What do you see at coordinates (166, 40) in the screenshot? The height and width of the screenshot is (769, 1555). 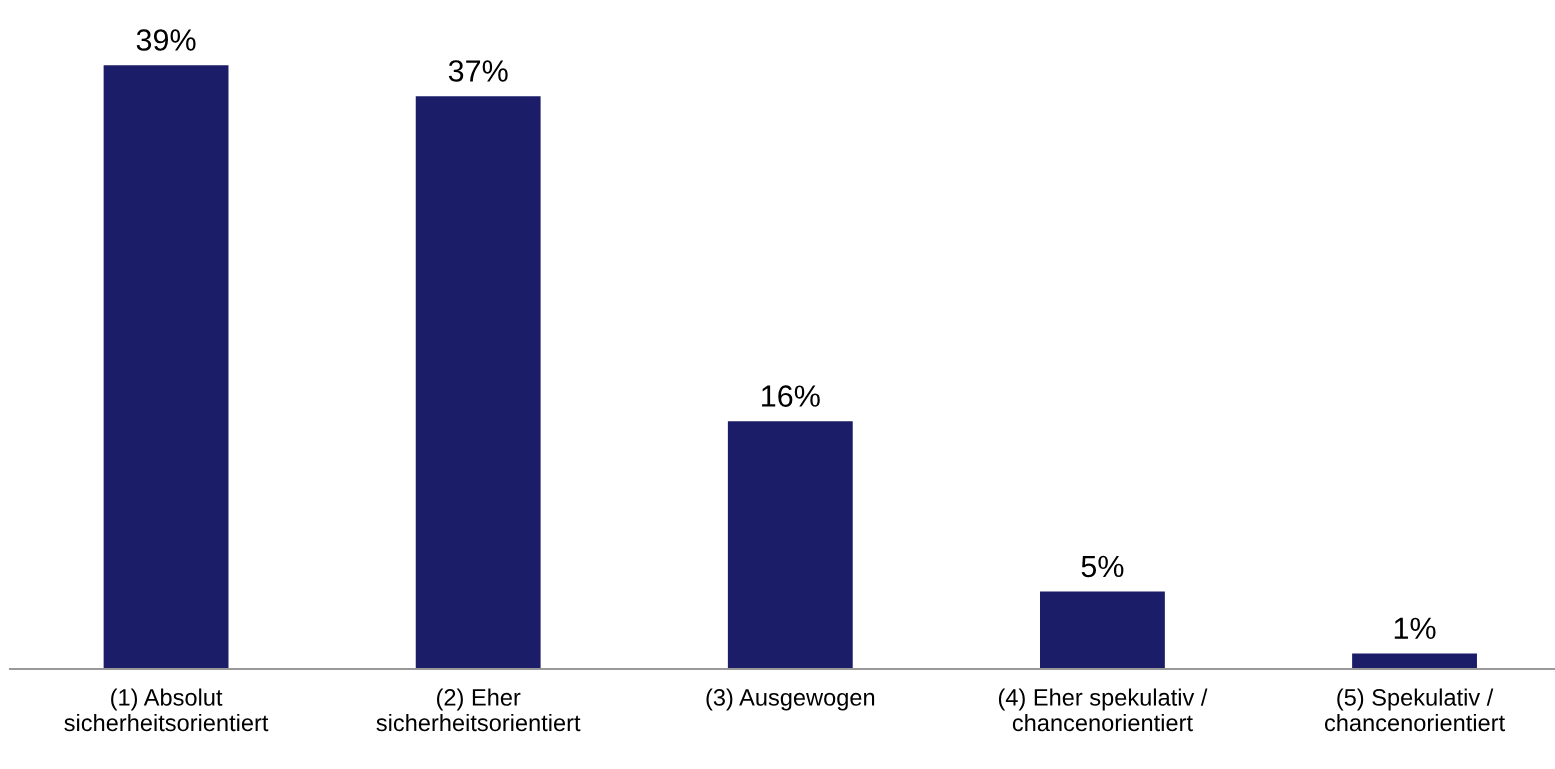 I see `data-label: 39%` at bounding box center [166, 40].